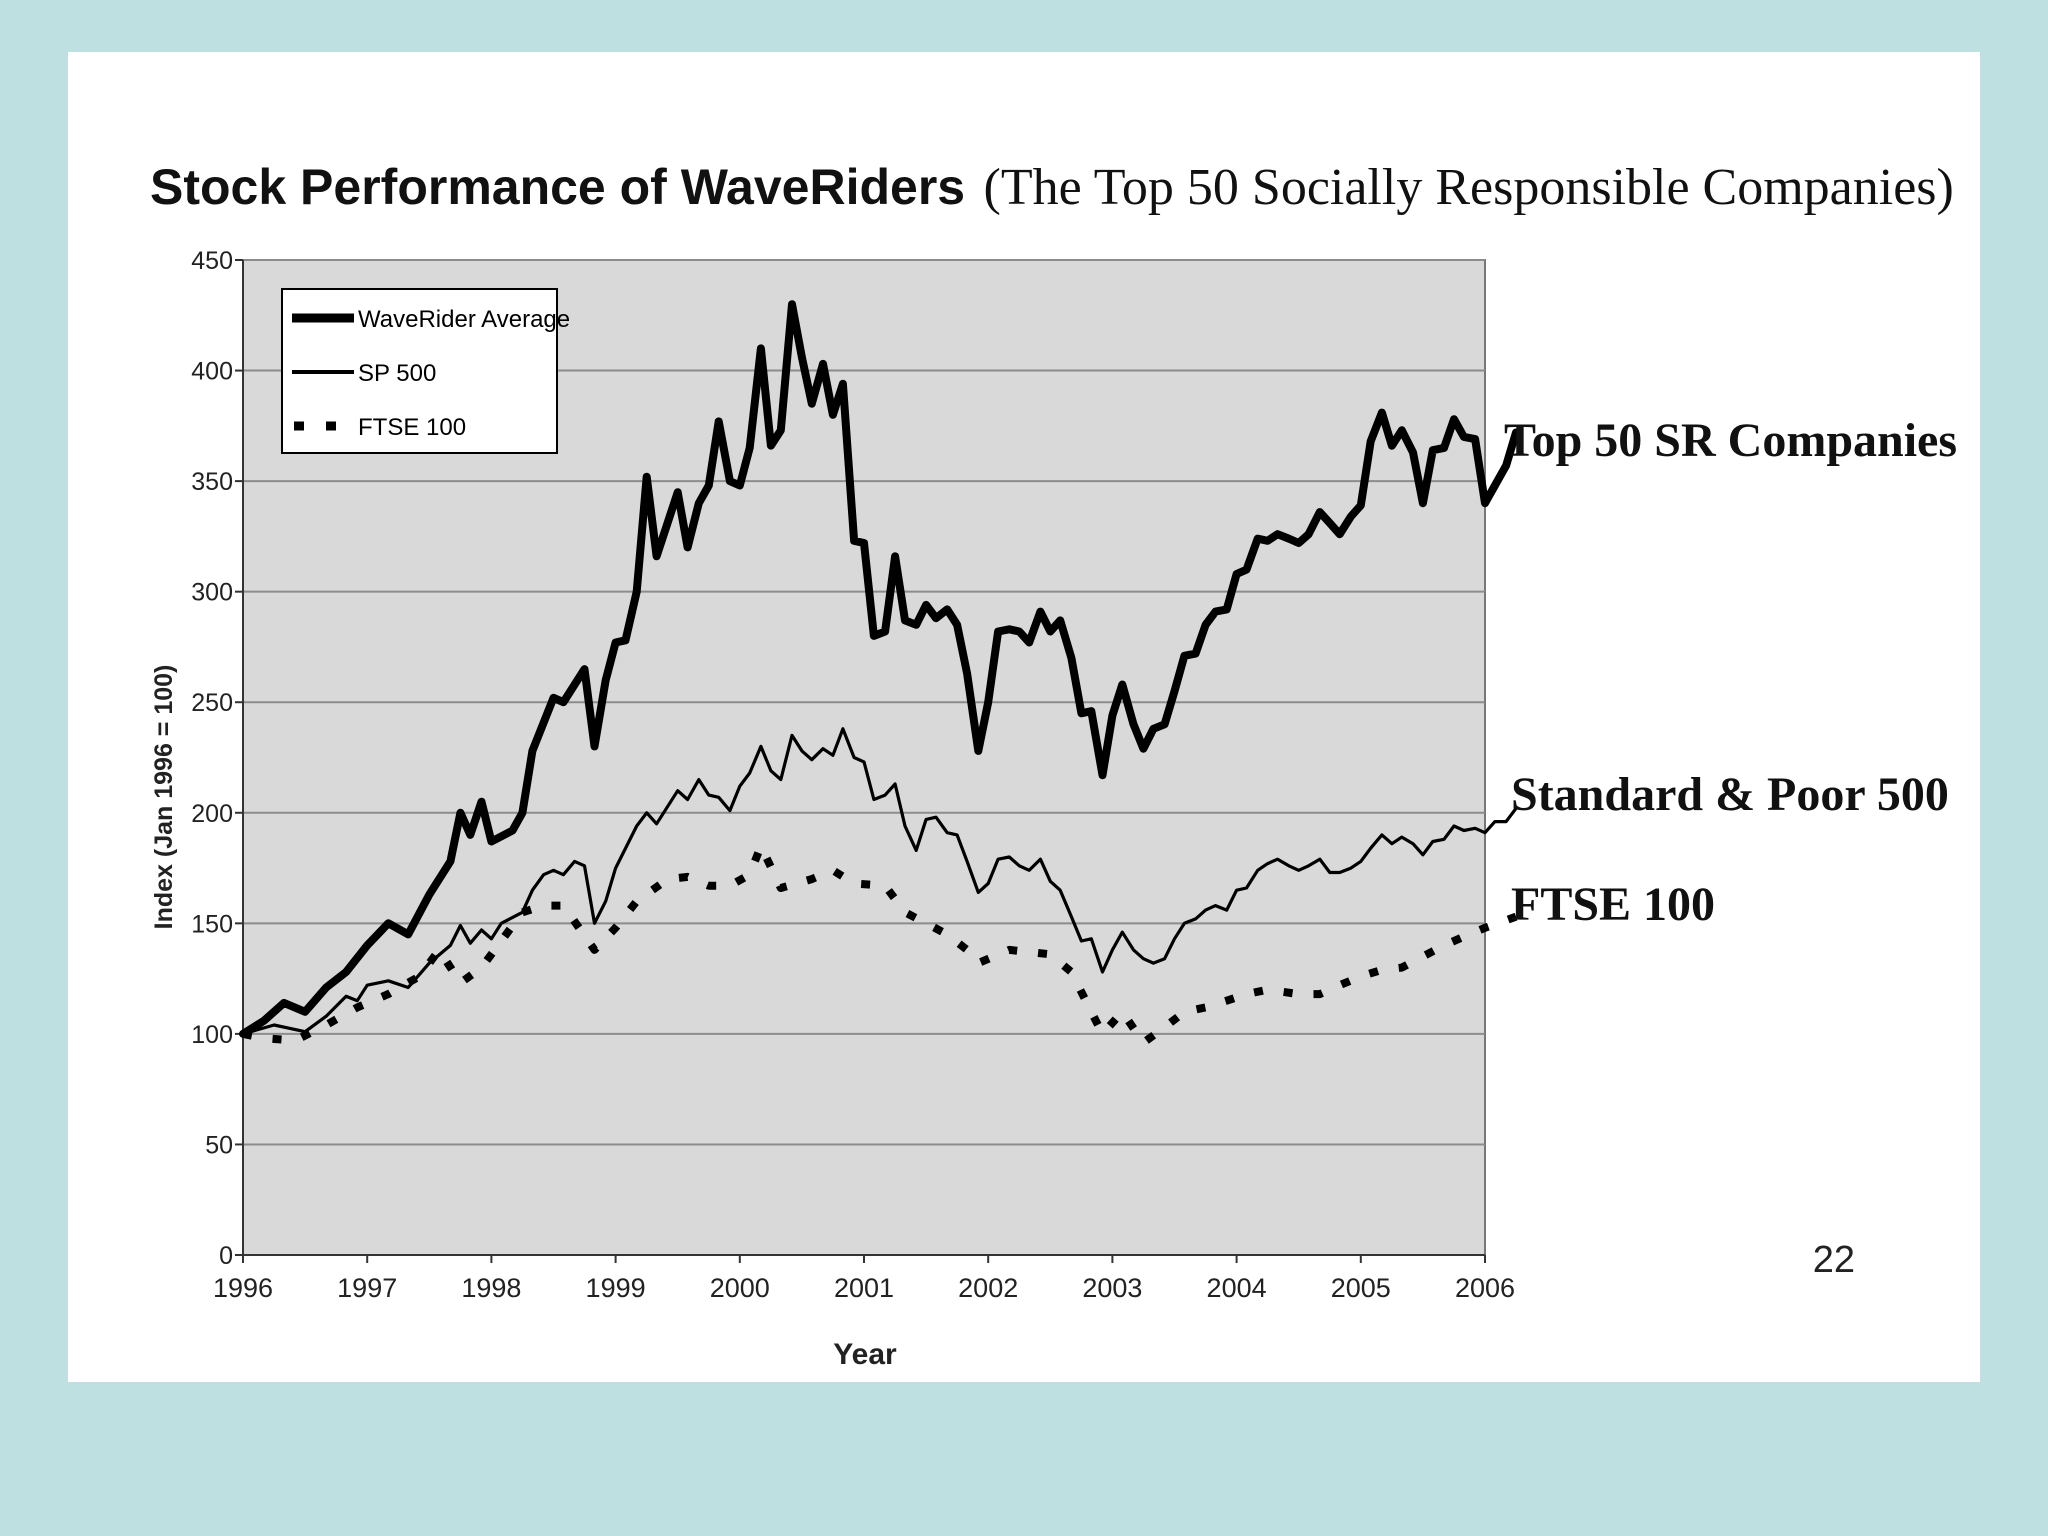 This screenshot has height=1536, width=2048. What do you see at coordinates (226, 1256) in the screenshot?
I see `y-tick-label: 0` at bounding box center [226, 1256].